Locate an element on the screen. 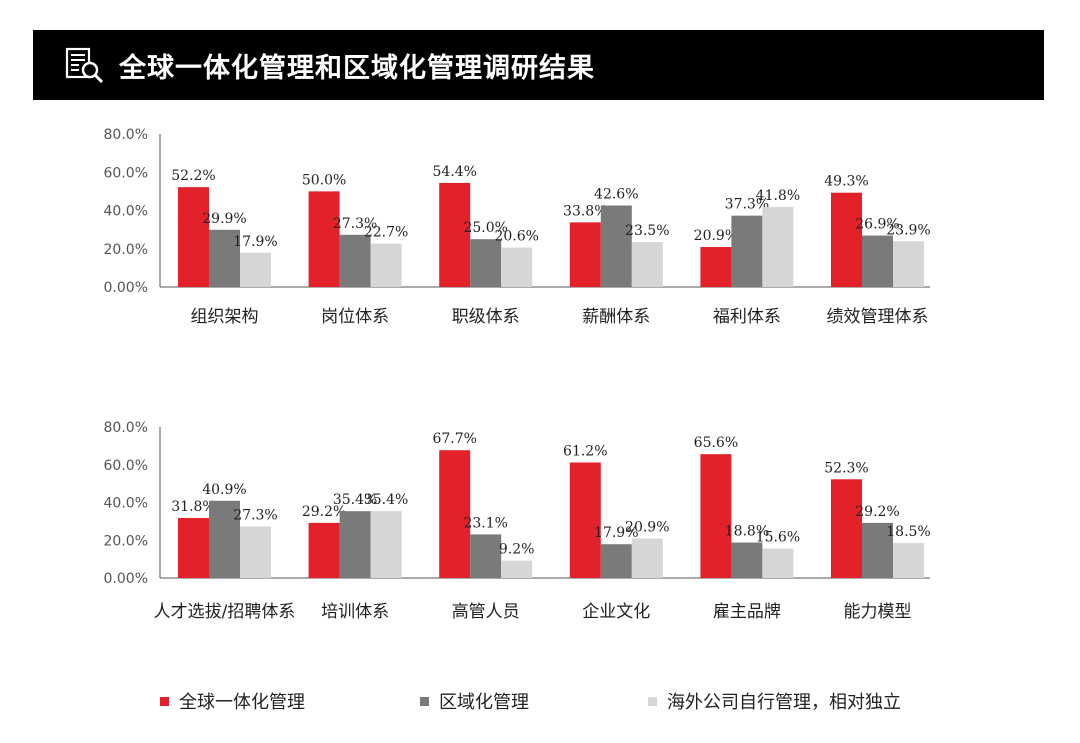 The height and width of the screenshot is (743, 1080). data-label-global: 67.7% is located at coordinates (454, 439).